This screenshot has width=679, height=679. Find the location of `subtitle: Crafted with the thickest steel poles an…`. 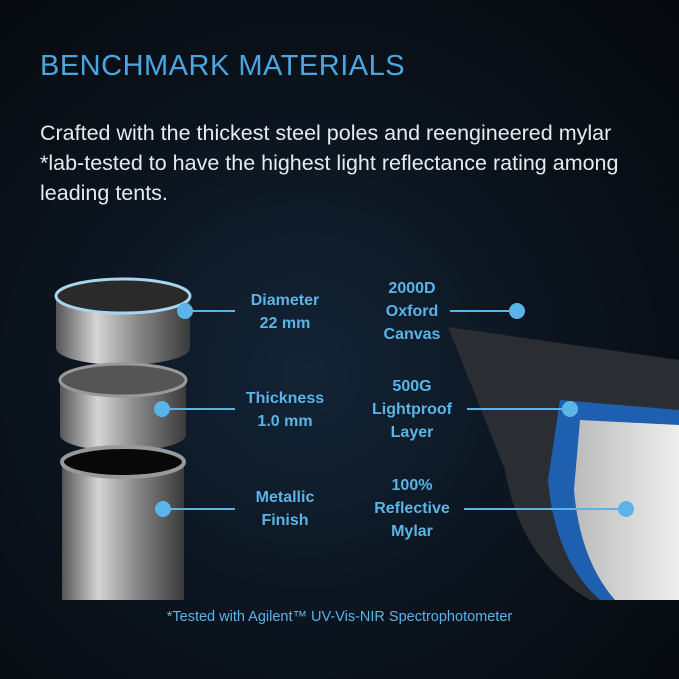

subtitle: Crafted with the thickest steel poles an… is located at coordinates (329, 163).